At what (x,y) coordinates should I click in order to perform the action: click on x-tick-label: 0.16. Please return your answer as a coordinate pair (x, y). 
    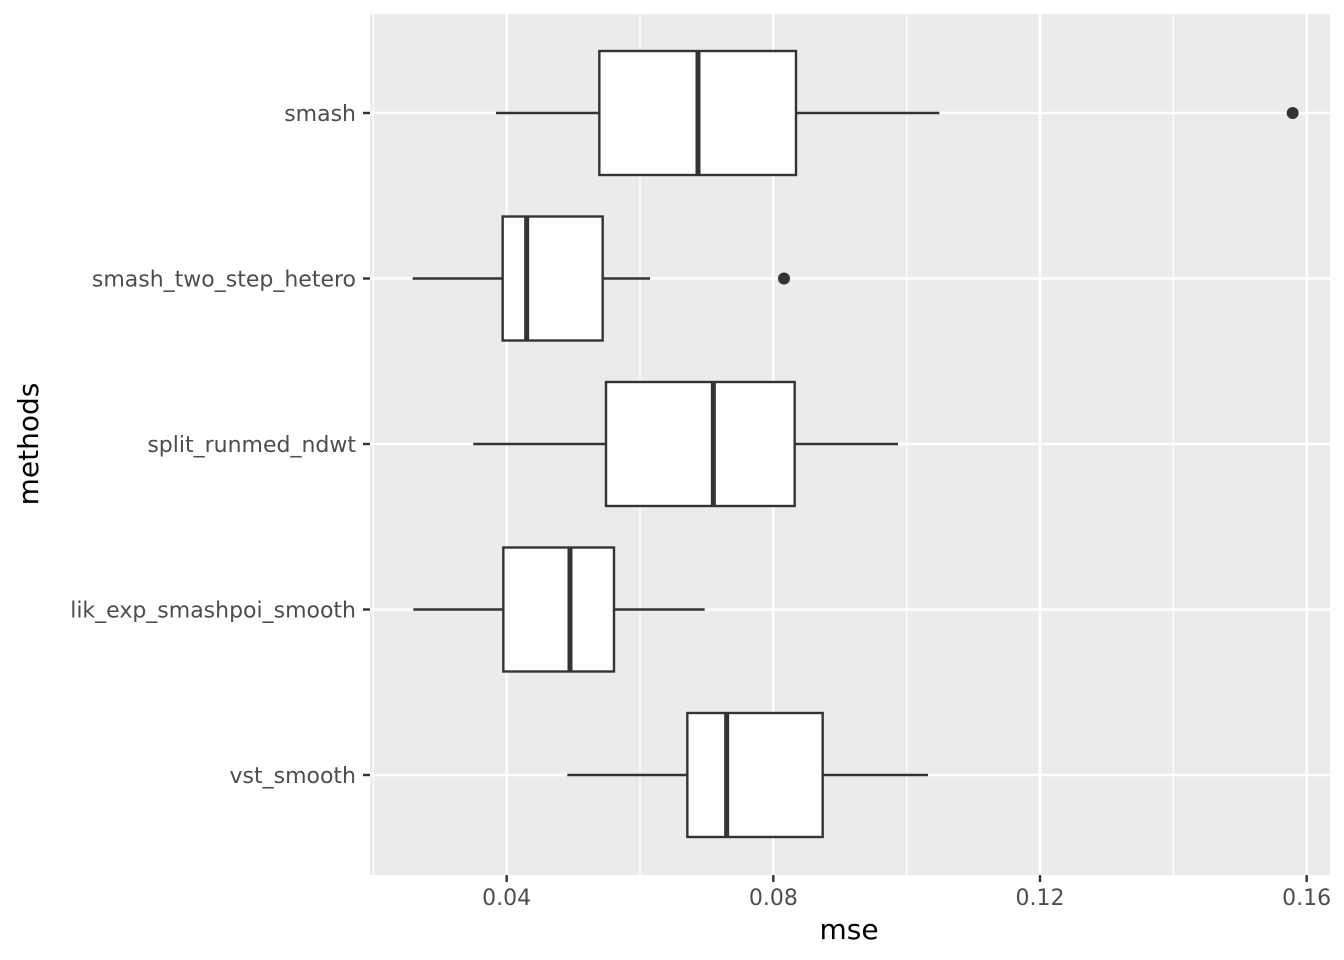
    Looking at the image, I should click on (1306, 898).